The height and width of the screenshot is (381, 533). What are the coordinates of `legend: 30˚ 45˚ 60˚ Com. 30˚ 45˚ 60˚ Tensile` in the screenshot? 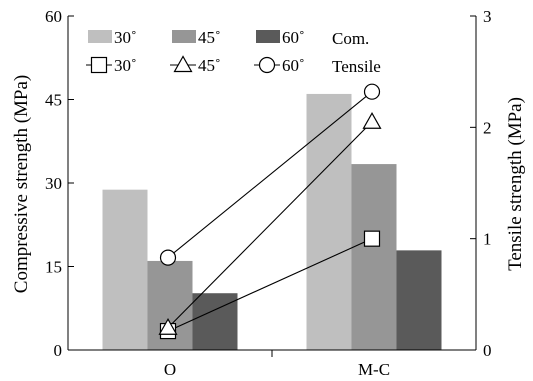 It's located at (233, 52).